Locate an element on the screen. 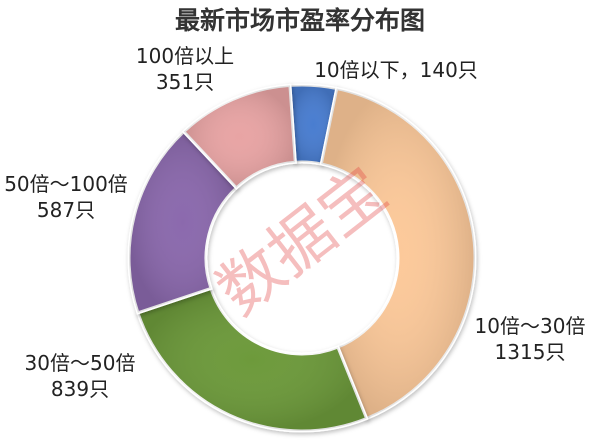  slice-label: 50倍～100倍 is located at coordinates (66, 184).